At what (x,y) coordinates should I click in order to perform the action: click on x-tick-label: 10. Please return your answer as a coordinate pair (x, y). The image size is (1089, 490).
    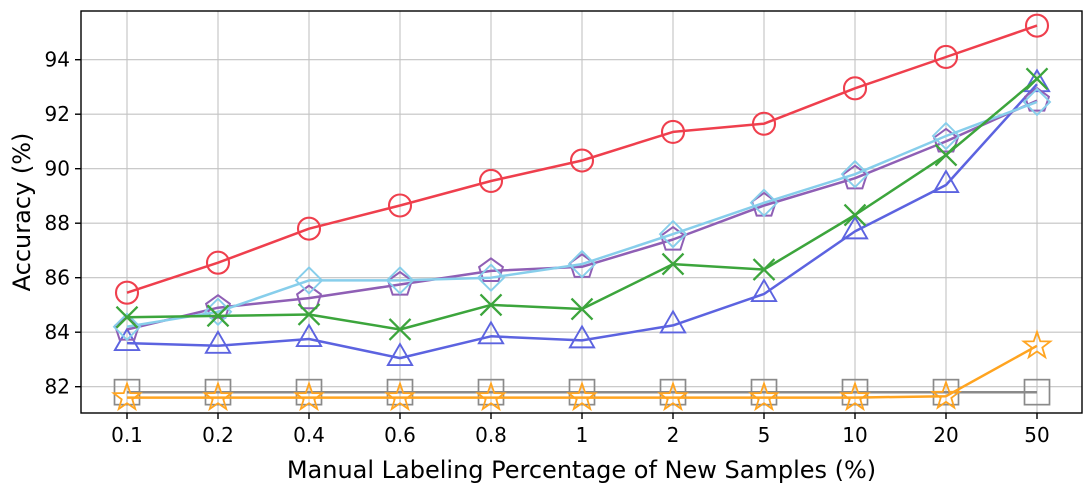
    Looking at the image, I should click on (854, 435).